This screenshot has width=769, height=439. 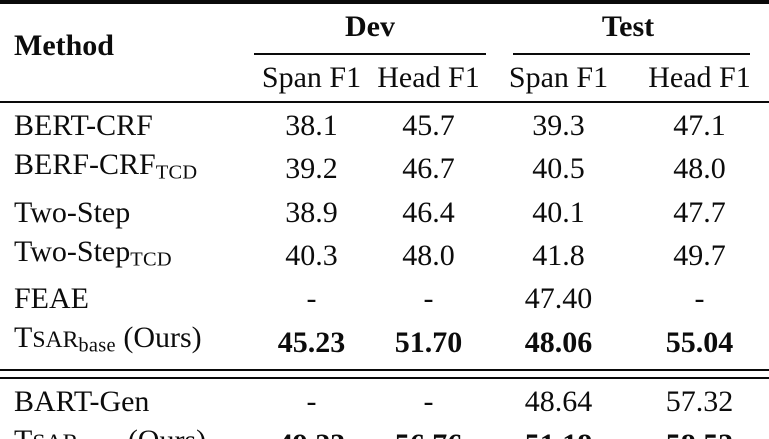 I want to click on group-header-test: Test, so click(x=628, y=28).